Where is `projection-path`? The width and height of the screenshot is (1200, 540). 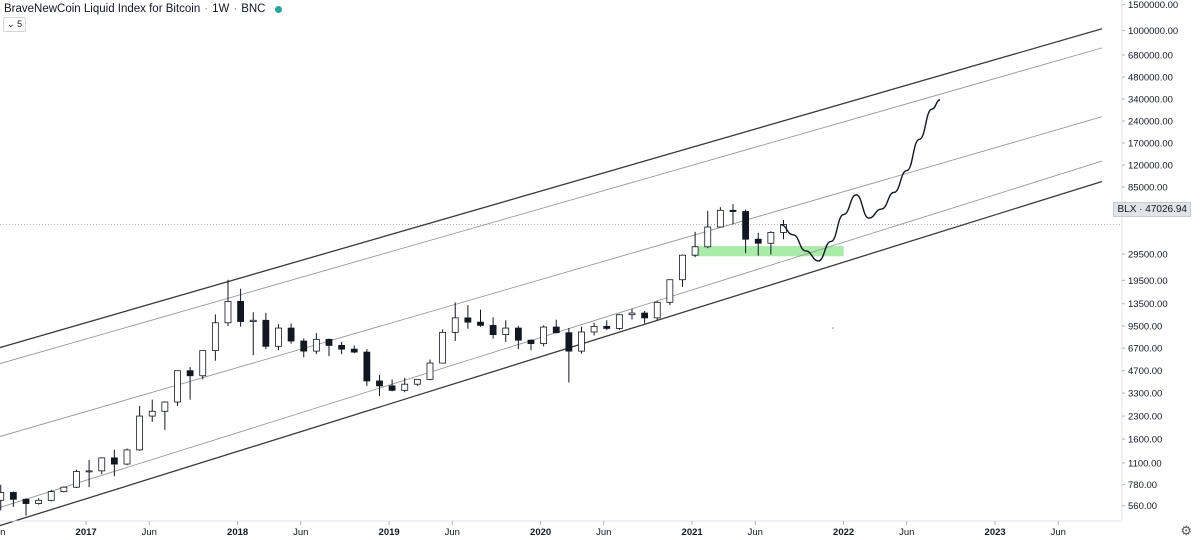
projection-path is located at coordinates (860, 180).